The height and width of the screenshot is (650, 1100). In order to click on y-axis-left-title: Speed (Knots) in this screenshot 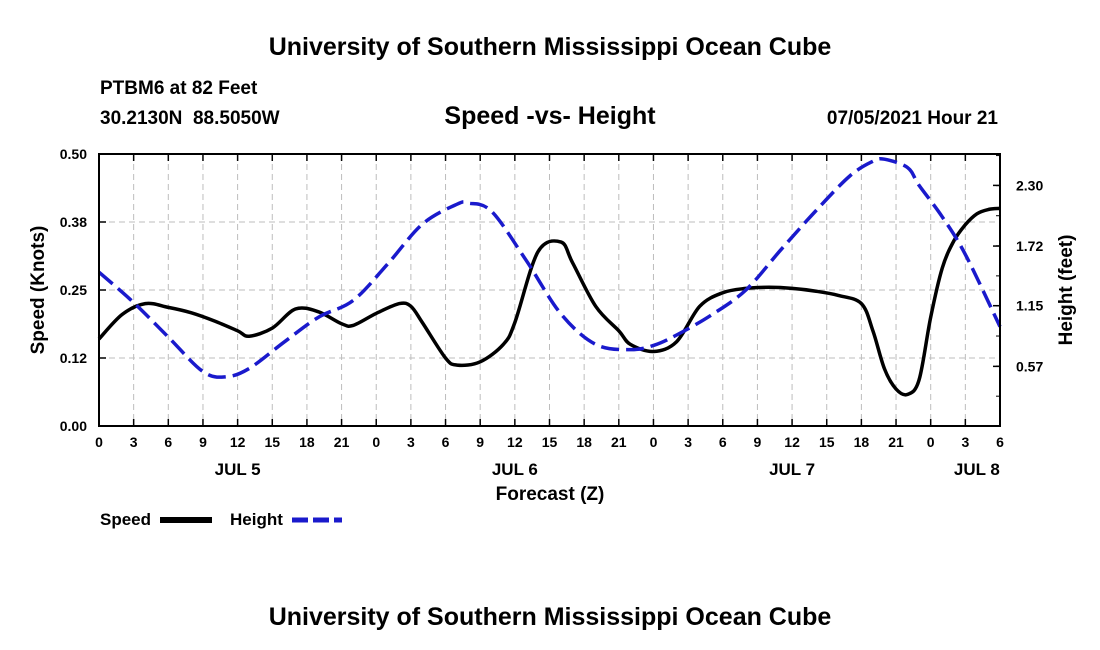, I will do `click(38, 290)`.